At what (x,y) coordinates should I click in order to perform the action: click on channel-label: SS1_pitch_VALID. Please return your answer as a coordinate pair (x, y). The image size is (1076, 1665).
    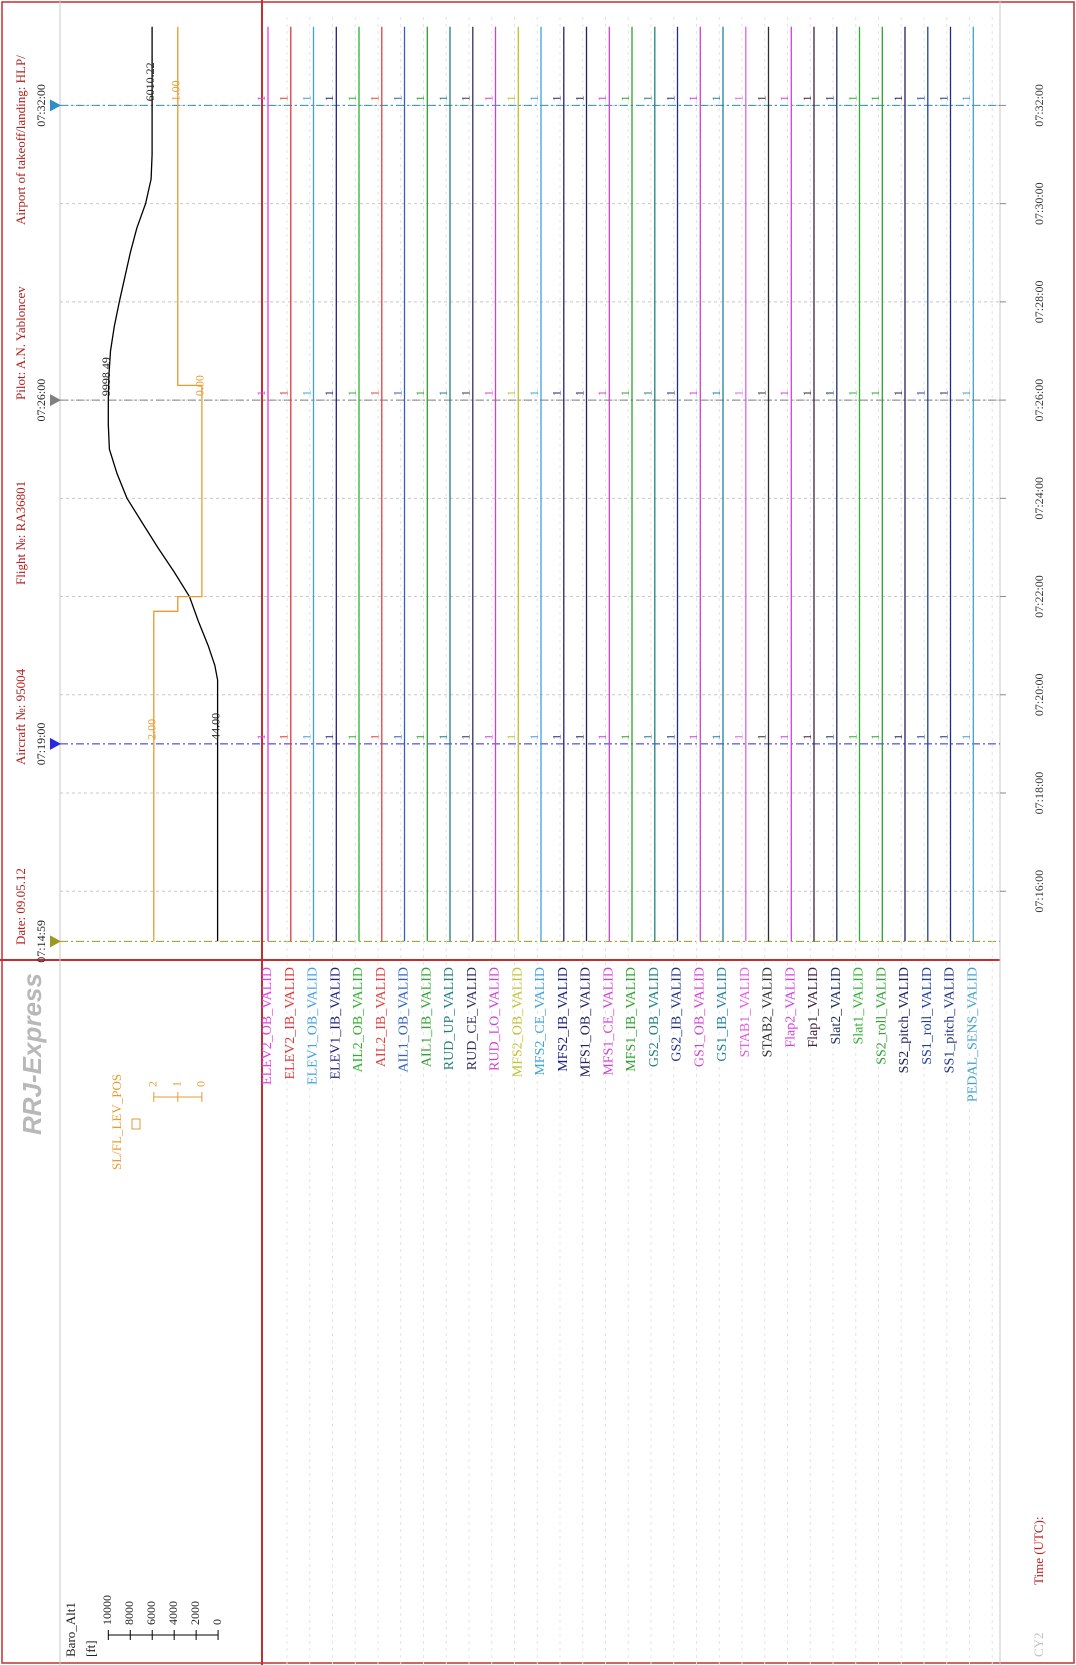
    Looking at the image, I should click on (950, 1020).